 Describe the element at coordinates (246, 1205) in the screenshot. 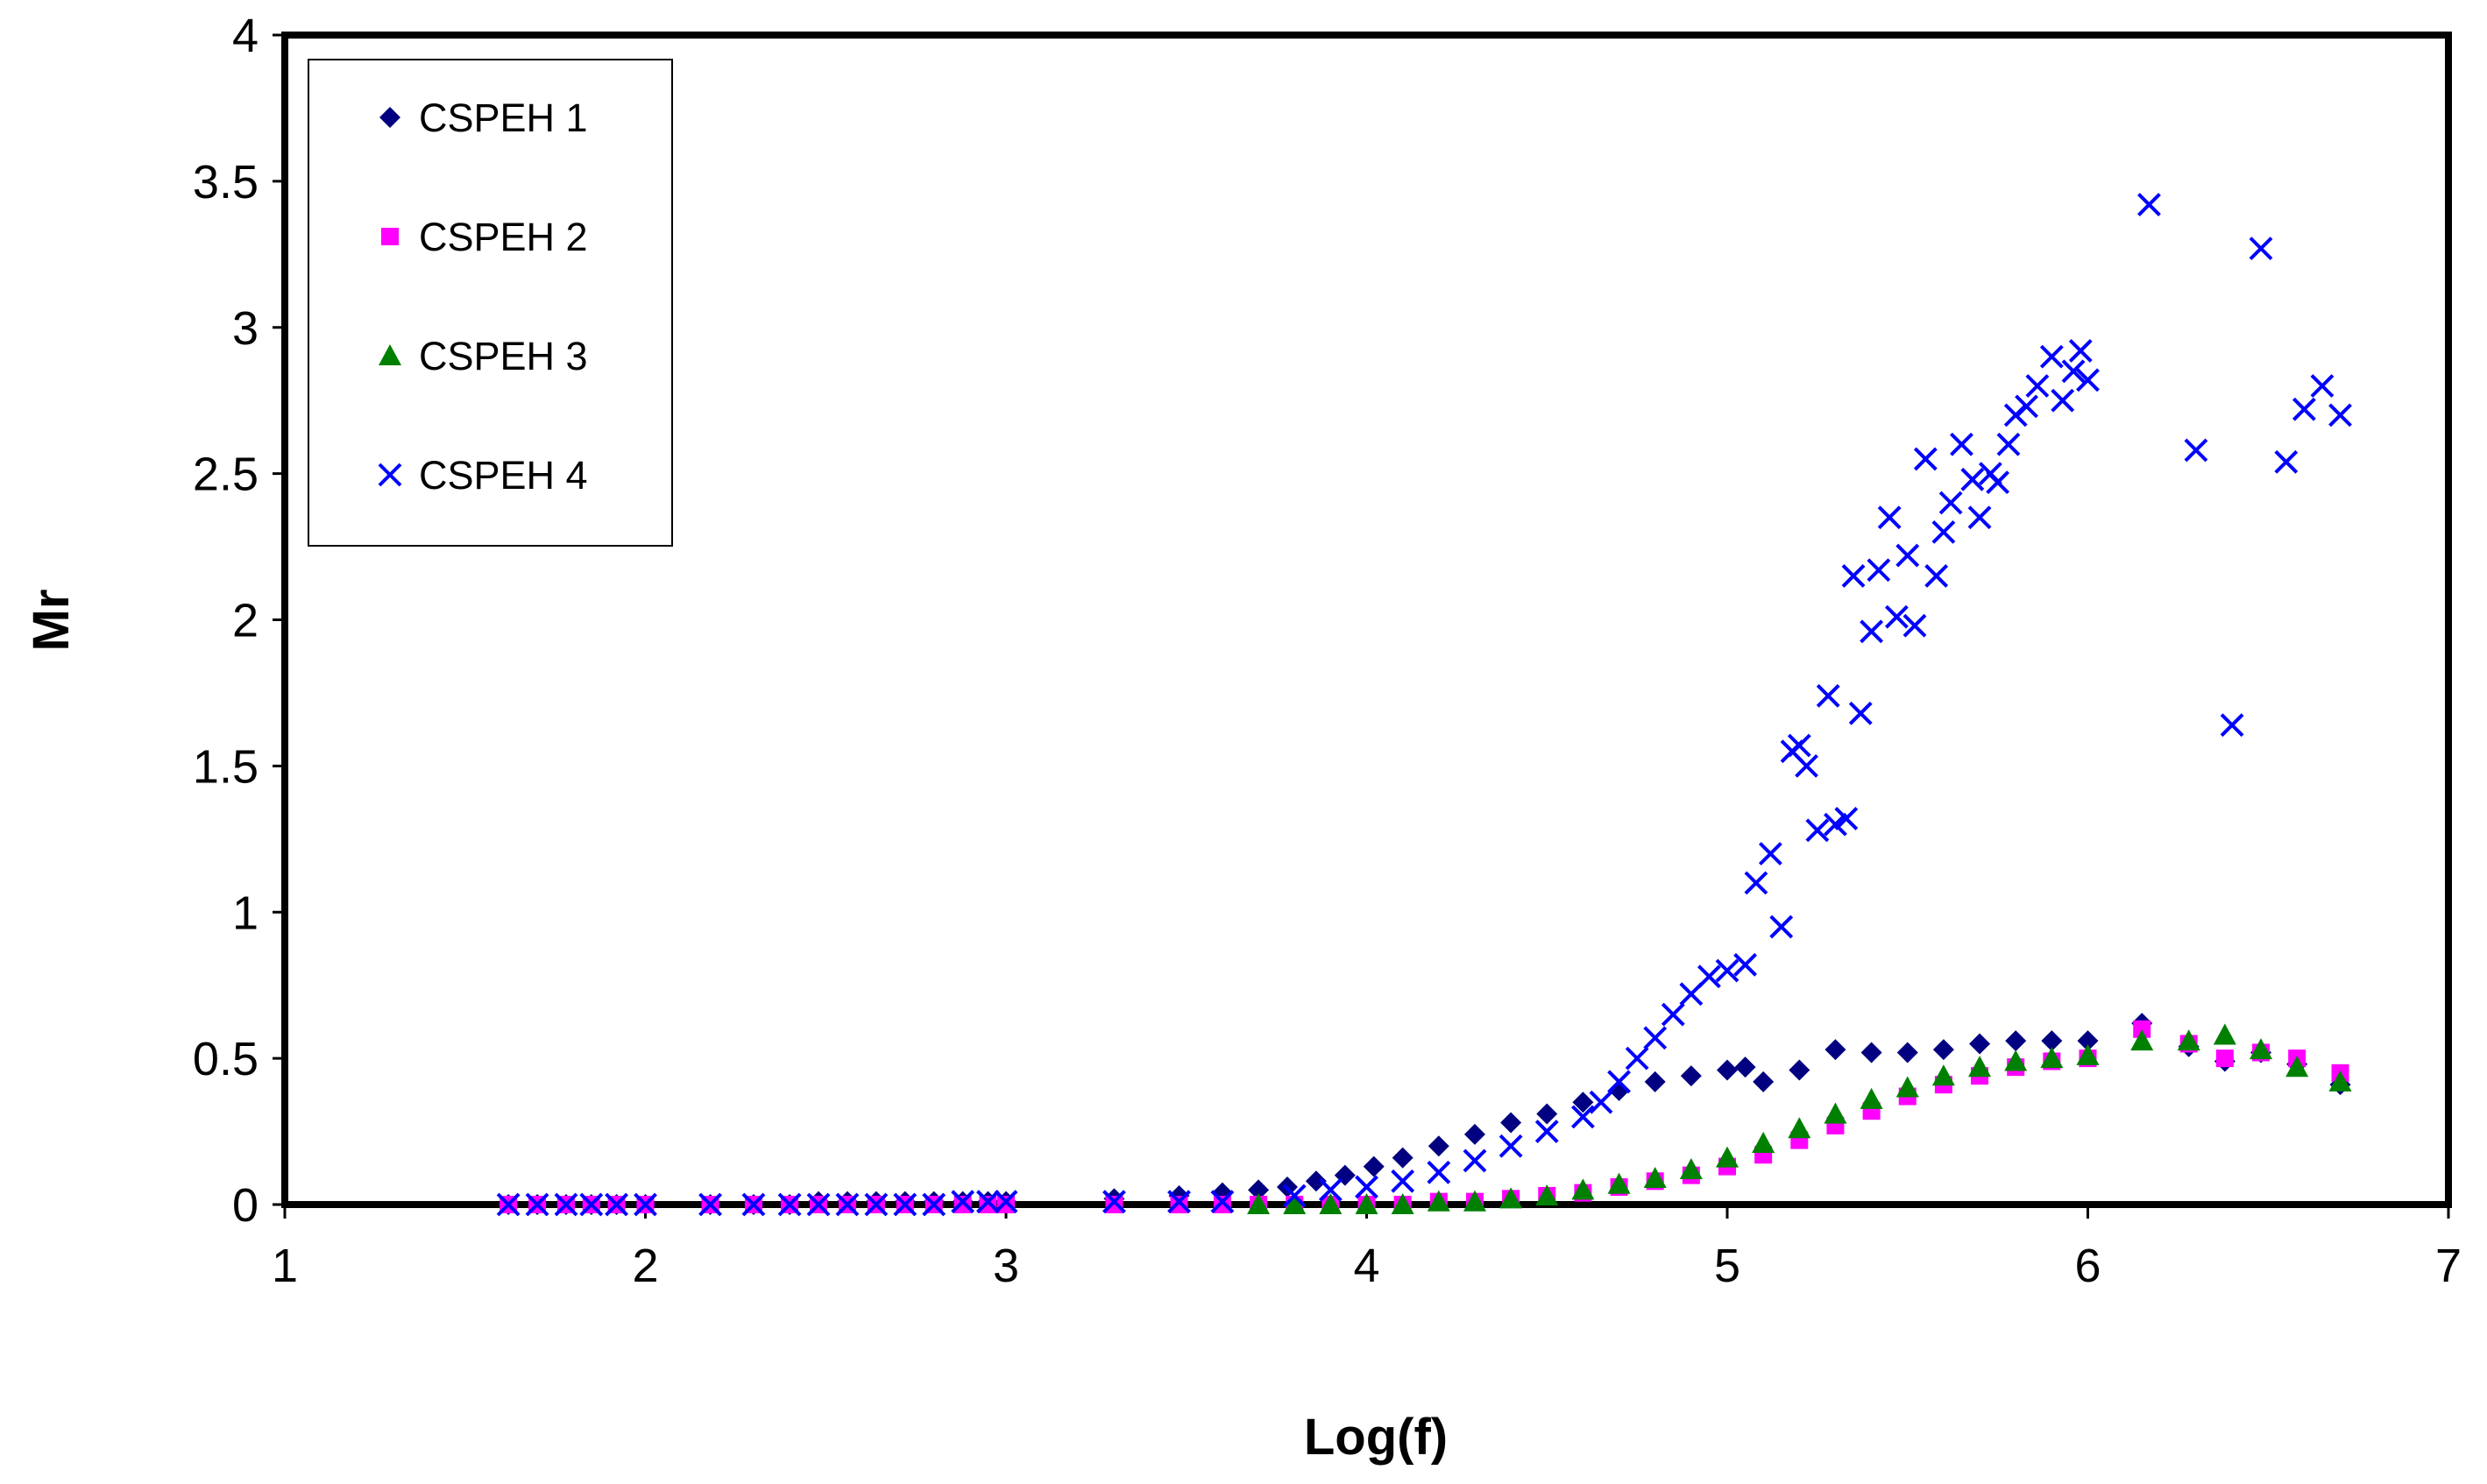

I see `y-tick-label: 0` at that location.